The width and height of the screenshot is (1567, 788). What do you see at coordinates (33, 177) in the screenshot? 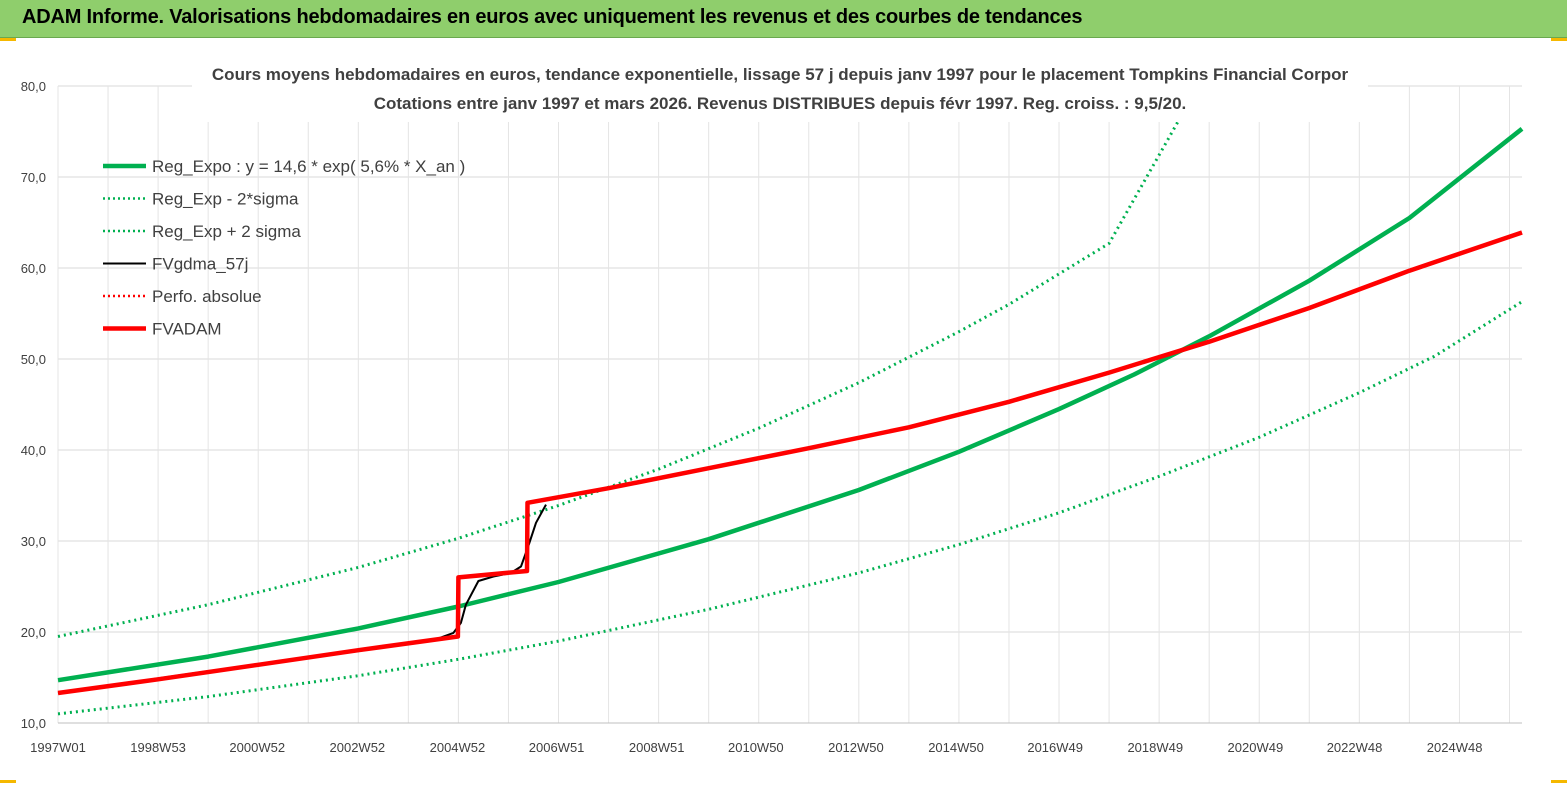
I see `y-tick-label: 70,0` at bounding box center [33, 177].